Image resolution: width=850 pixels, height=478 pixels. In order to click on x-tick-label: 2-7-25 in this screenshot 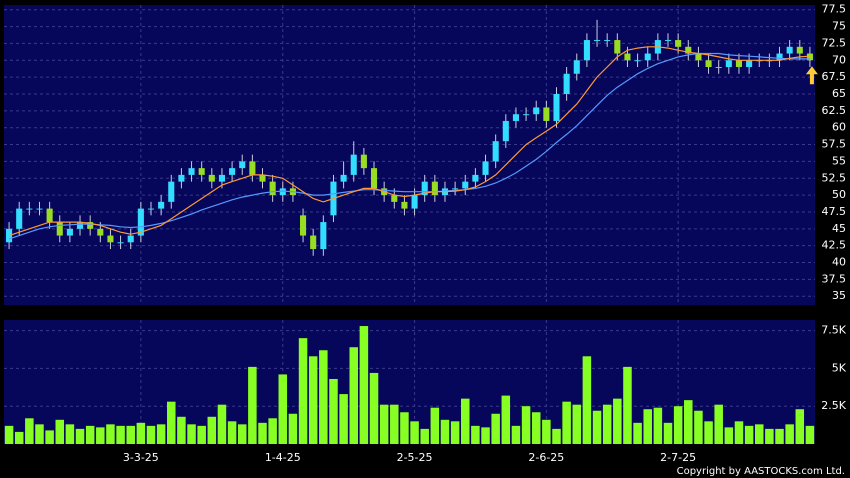, I will do `click(678, 457)`.